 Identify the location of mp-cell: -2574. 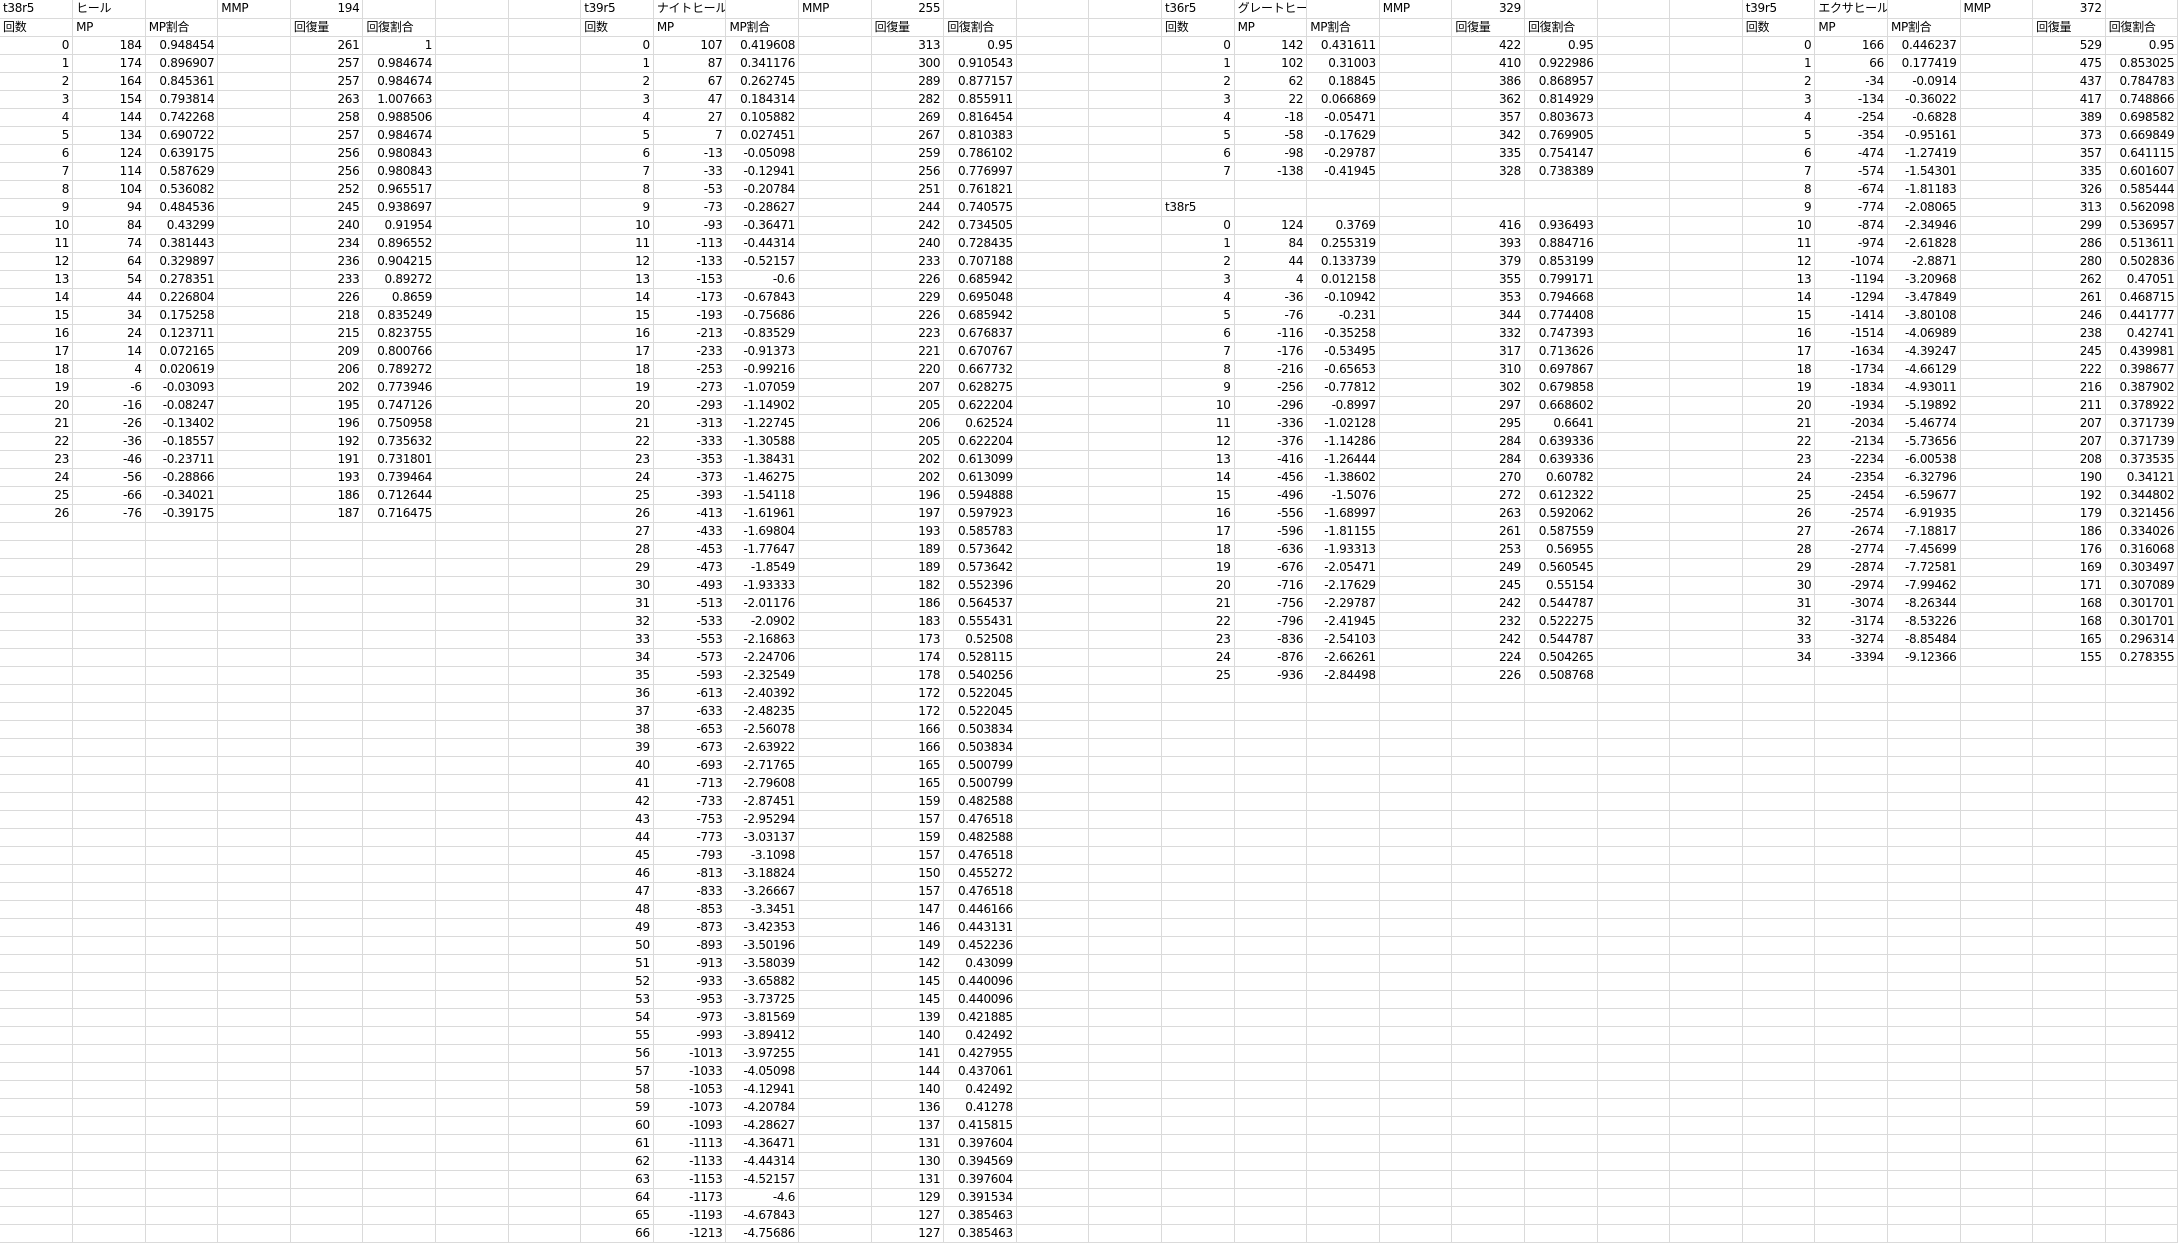
(1851, 513).